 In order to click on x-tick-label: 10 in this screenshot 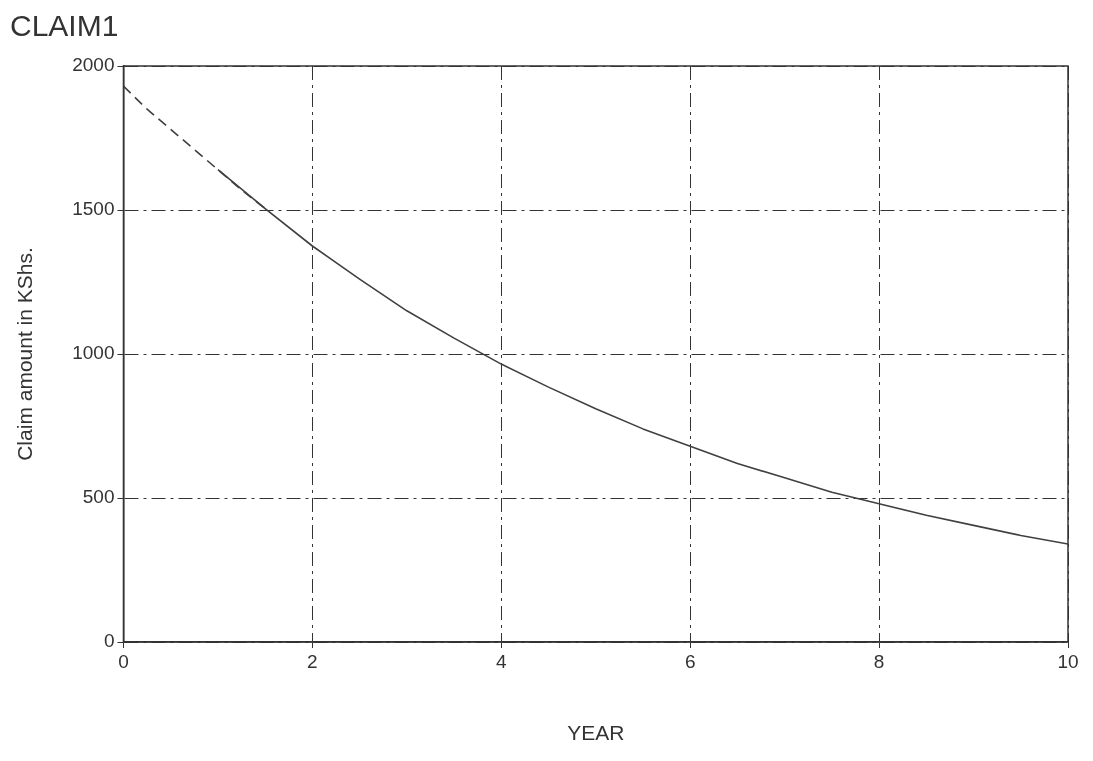, I will do `click(1068, 661)`.